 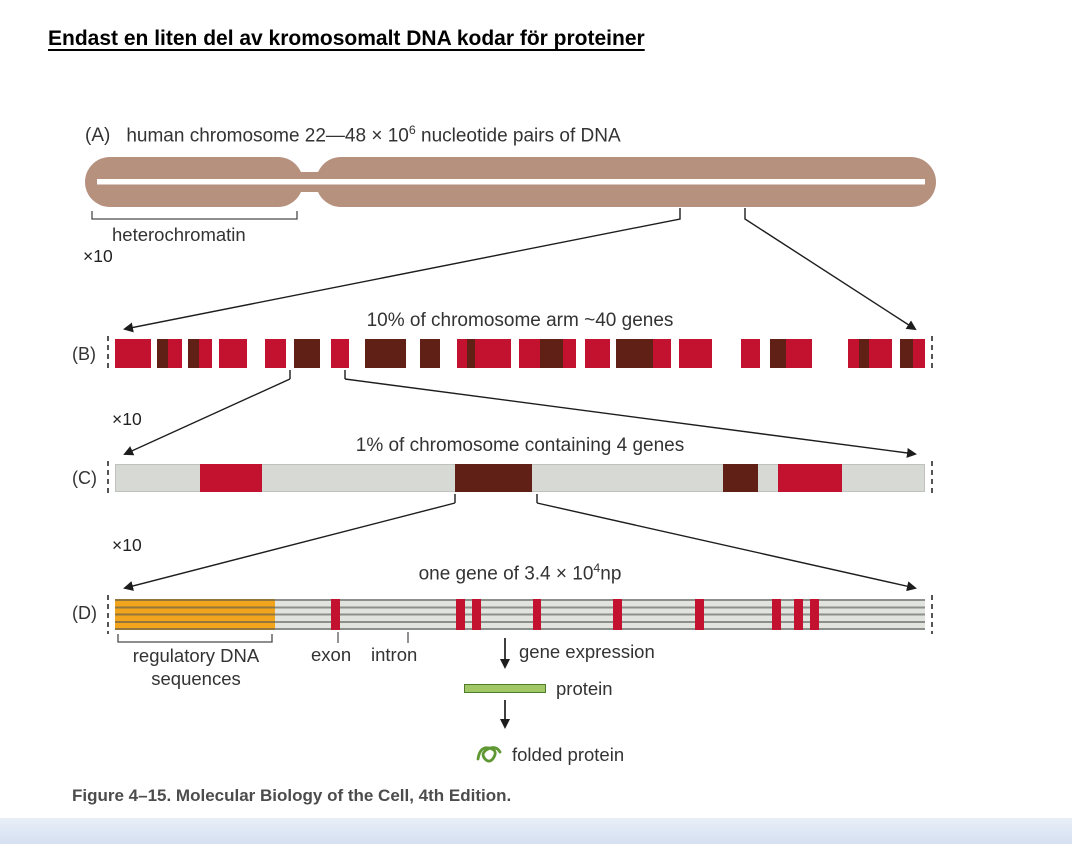 What do you see at coordinates (196, 655) in the screenshot?
I see `regulatory-label-line1: regulatory DNA` at bounding box center [196, 655].